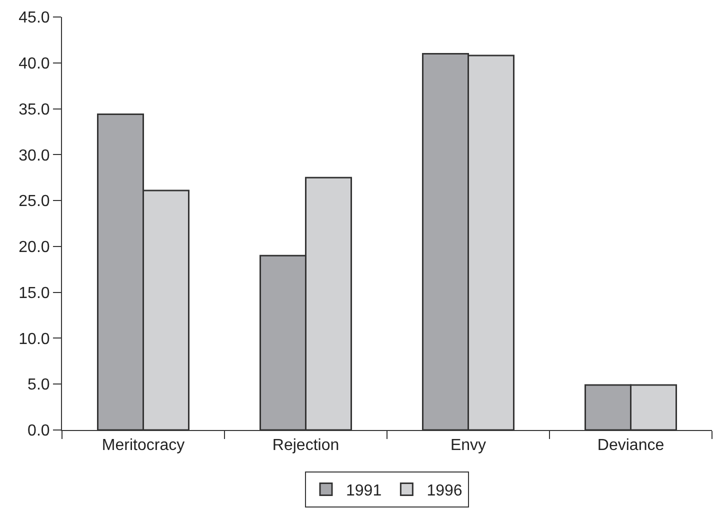 The image size is (722, 517). Describe the element at coordinates (34, 293) in the screenshot. I see `y-tick-label: 15.0` at that location.